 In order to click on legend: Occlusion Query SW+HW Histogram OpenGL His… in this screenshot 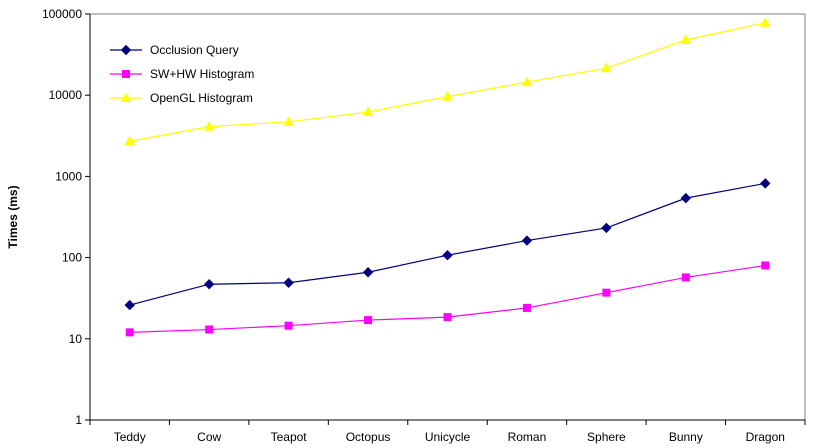, I will do `click(182, 74)`.